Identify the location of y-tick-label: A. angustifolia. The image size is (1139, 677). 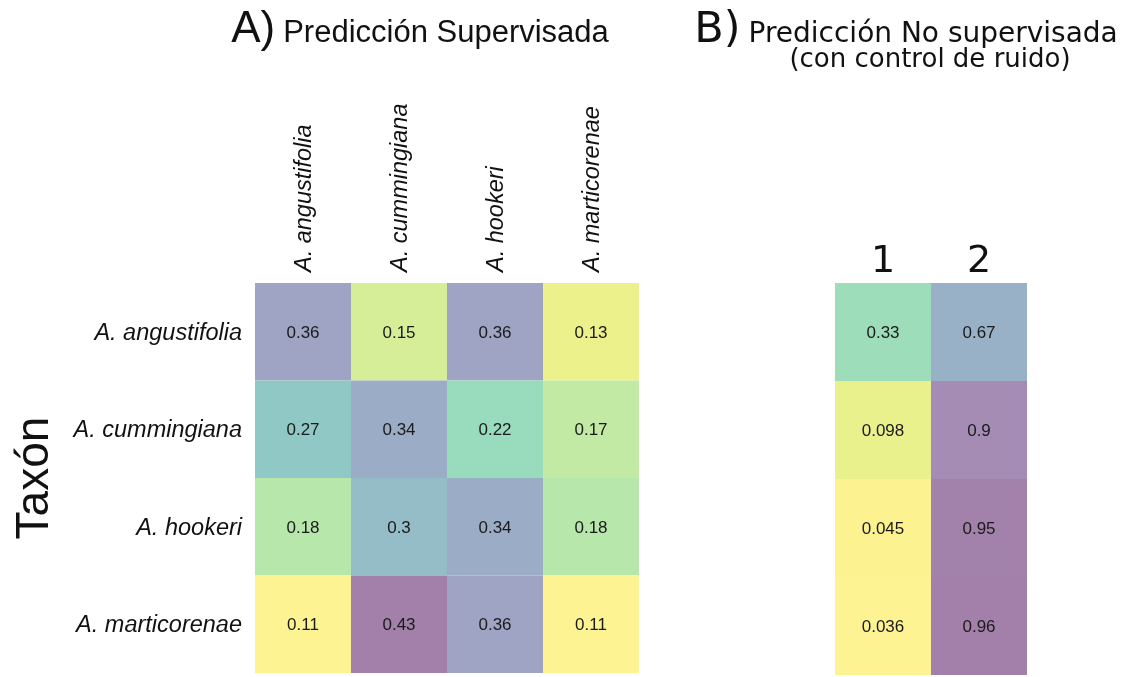
(167, 331).